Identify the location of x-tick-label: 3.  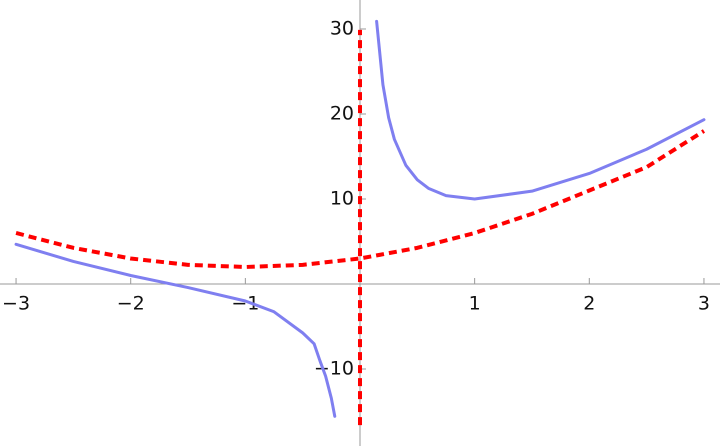
(704, 303).